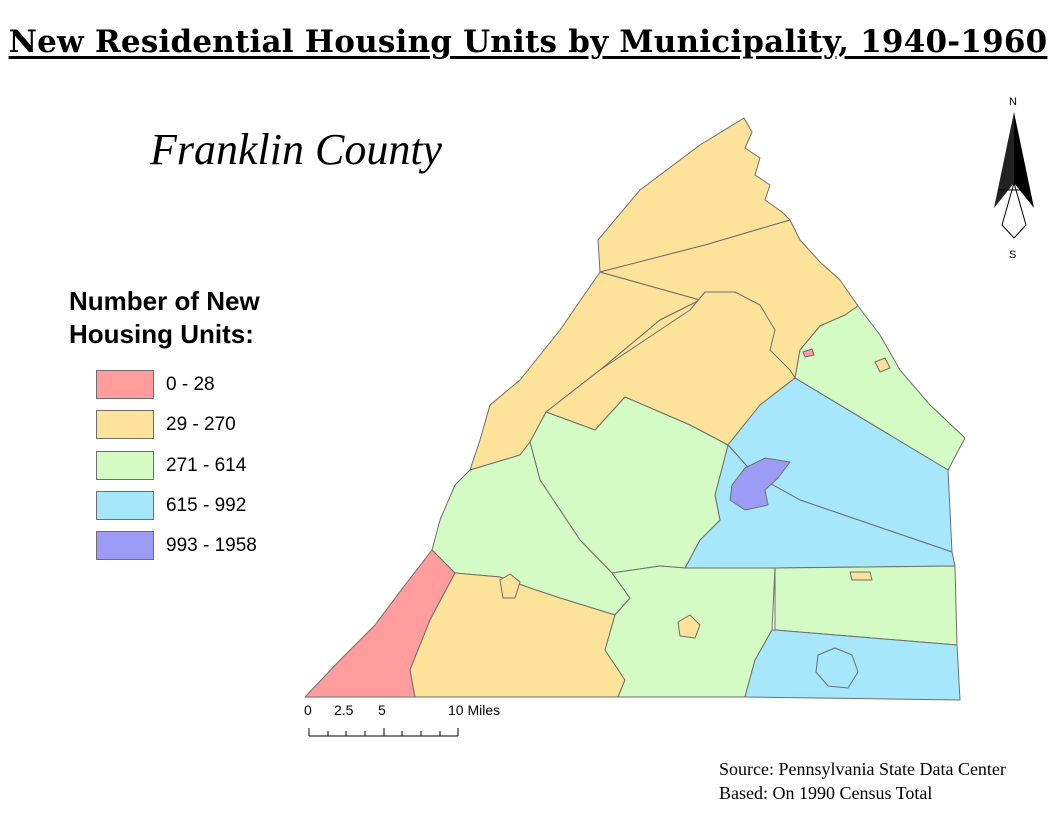 The width and height of the screenshot is (1056, 816). Describe the element at coordinates (760, 484) in the screenshot. I see `municipality-central-borough` at that location.